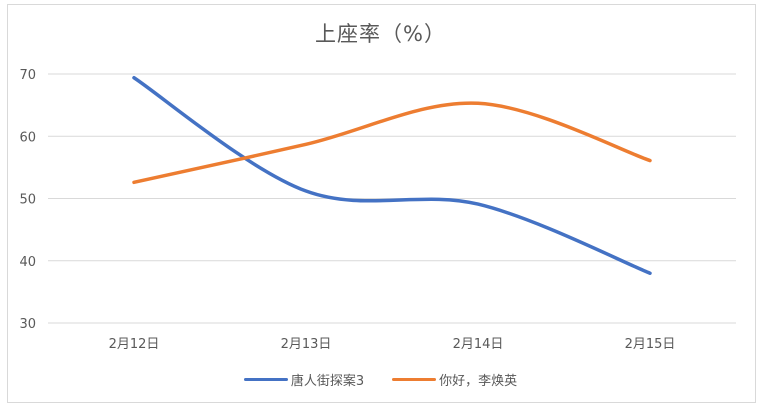 The image size is (761, 409). Describe the element at coordinates (327, 381) in the screenshot. I see `legend-label: 唐人街探案3` at that location.